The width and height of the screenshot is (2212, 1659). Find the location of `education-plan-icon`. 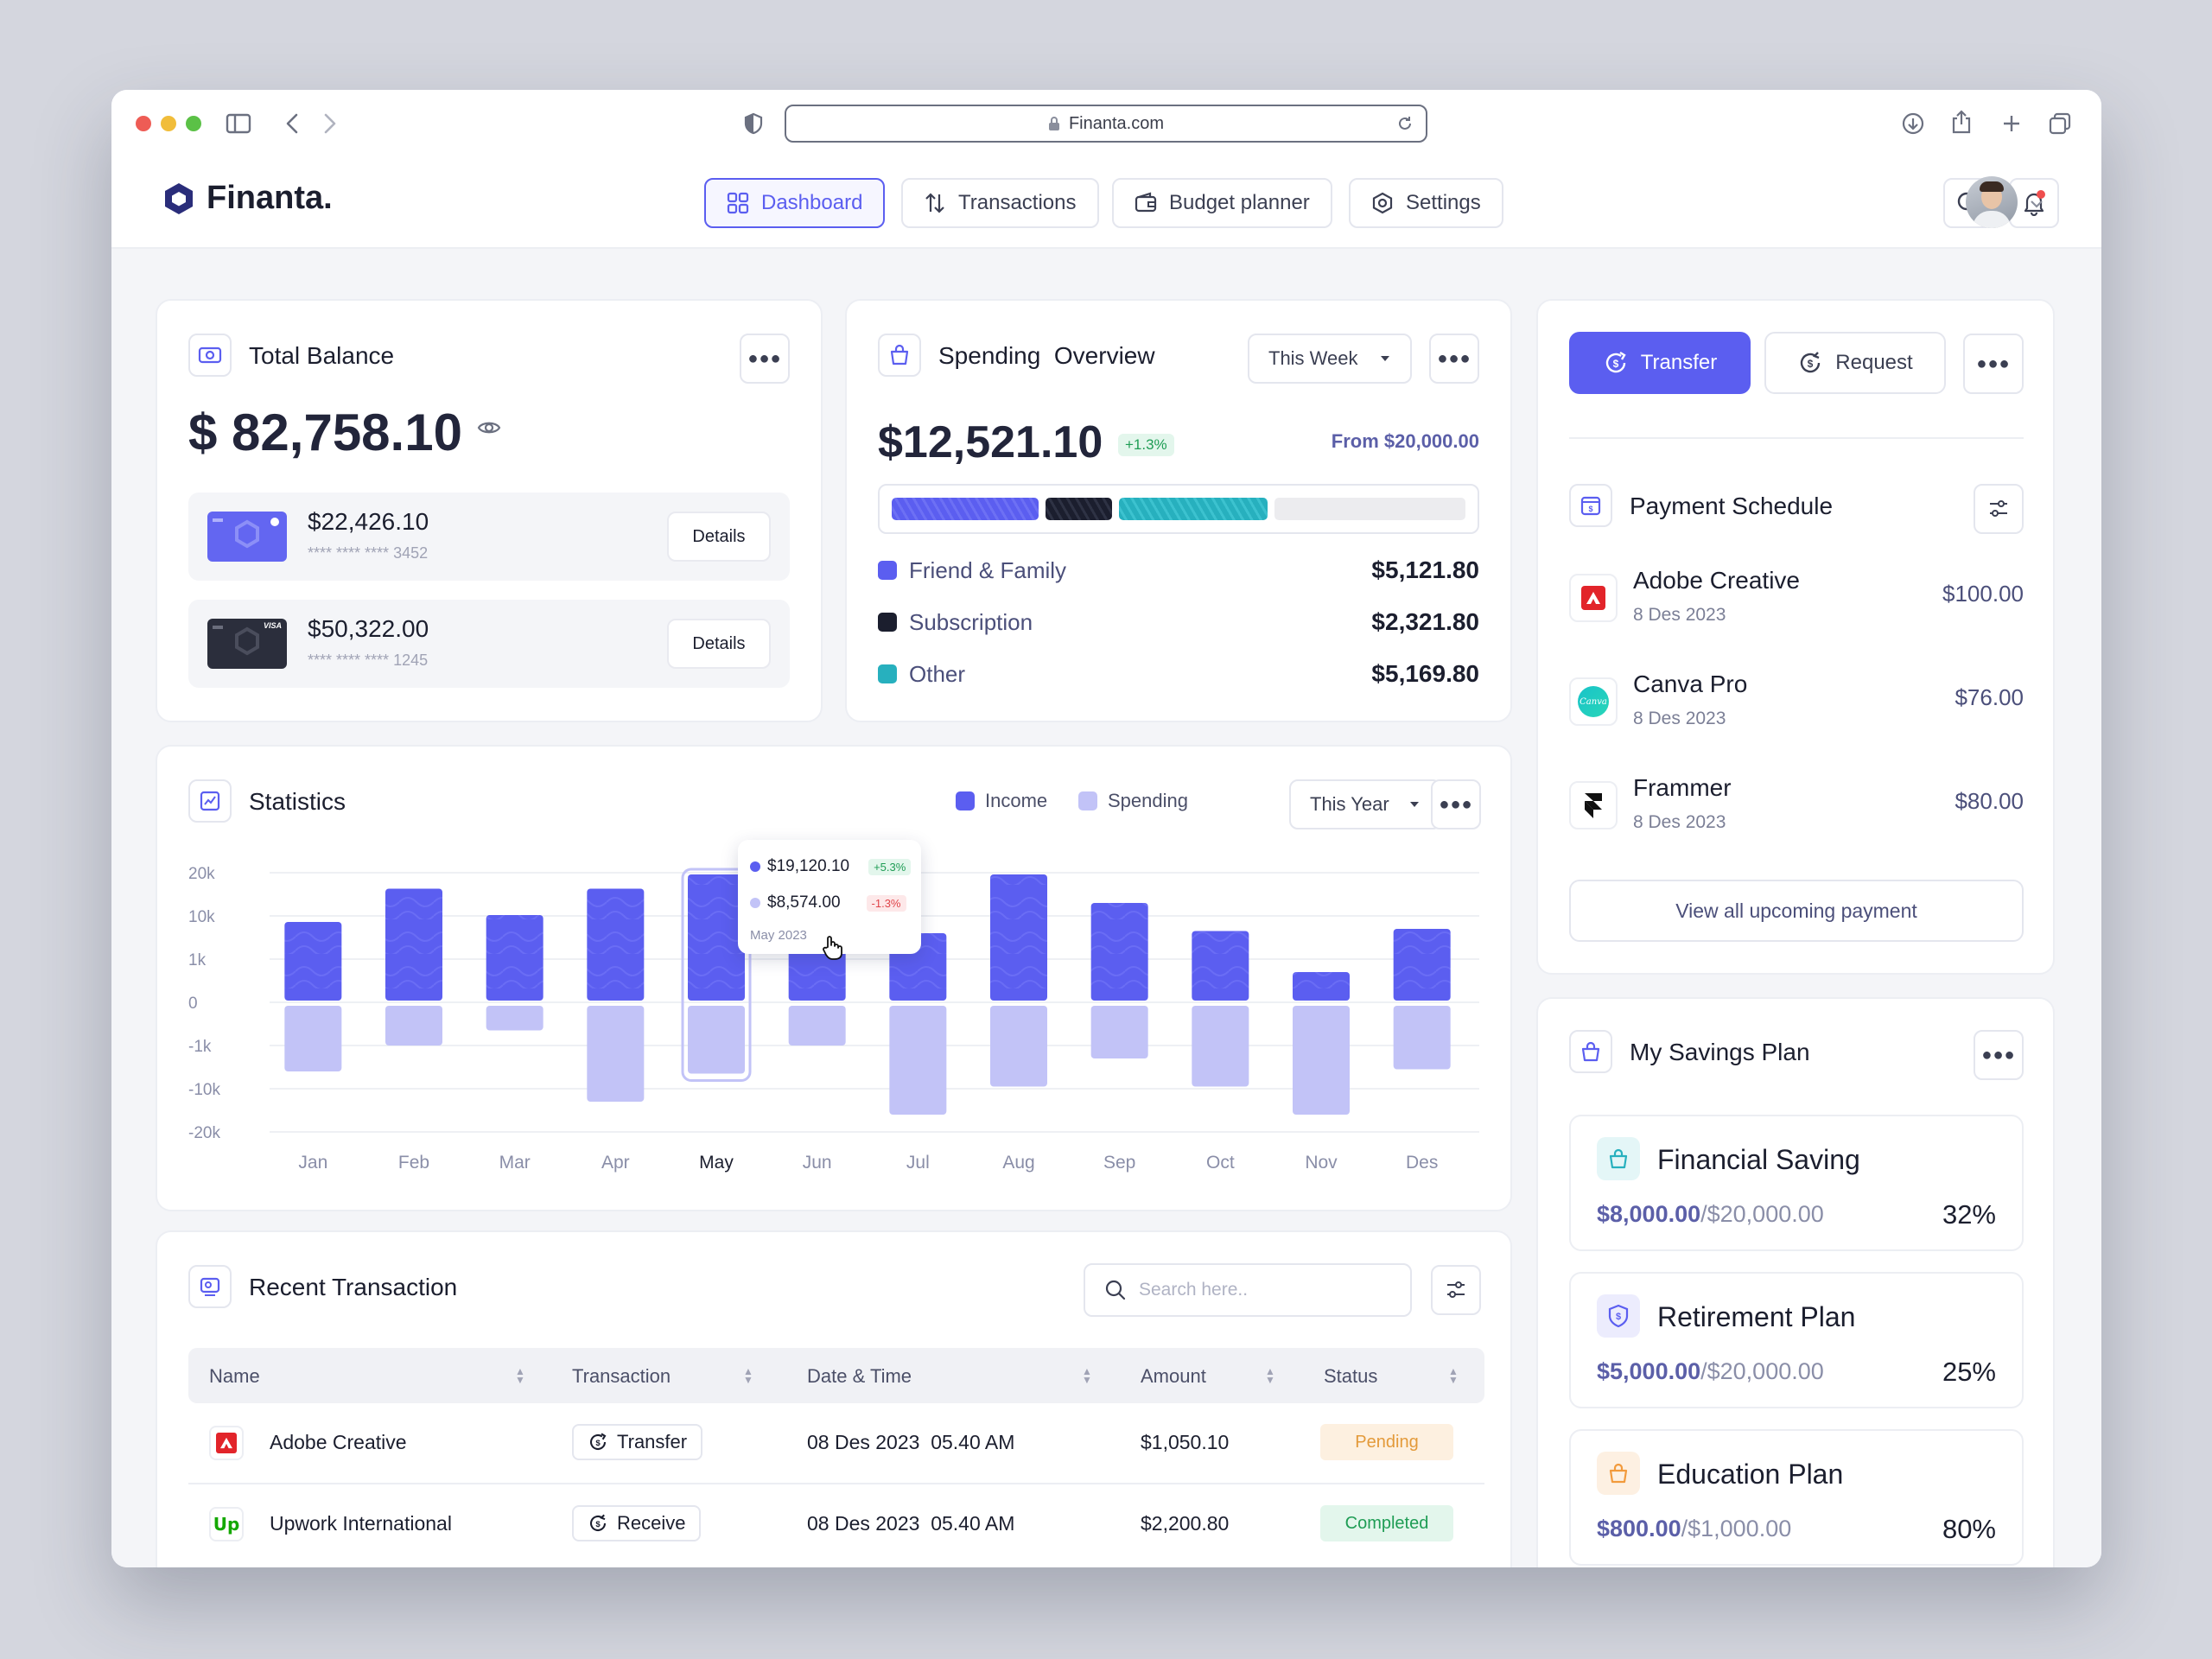

education-plan-icon is located at coordinates (1618, 1473).